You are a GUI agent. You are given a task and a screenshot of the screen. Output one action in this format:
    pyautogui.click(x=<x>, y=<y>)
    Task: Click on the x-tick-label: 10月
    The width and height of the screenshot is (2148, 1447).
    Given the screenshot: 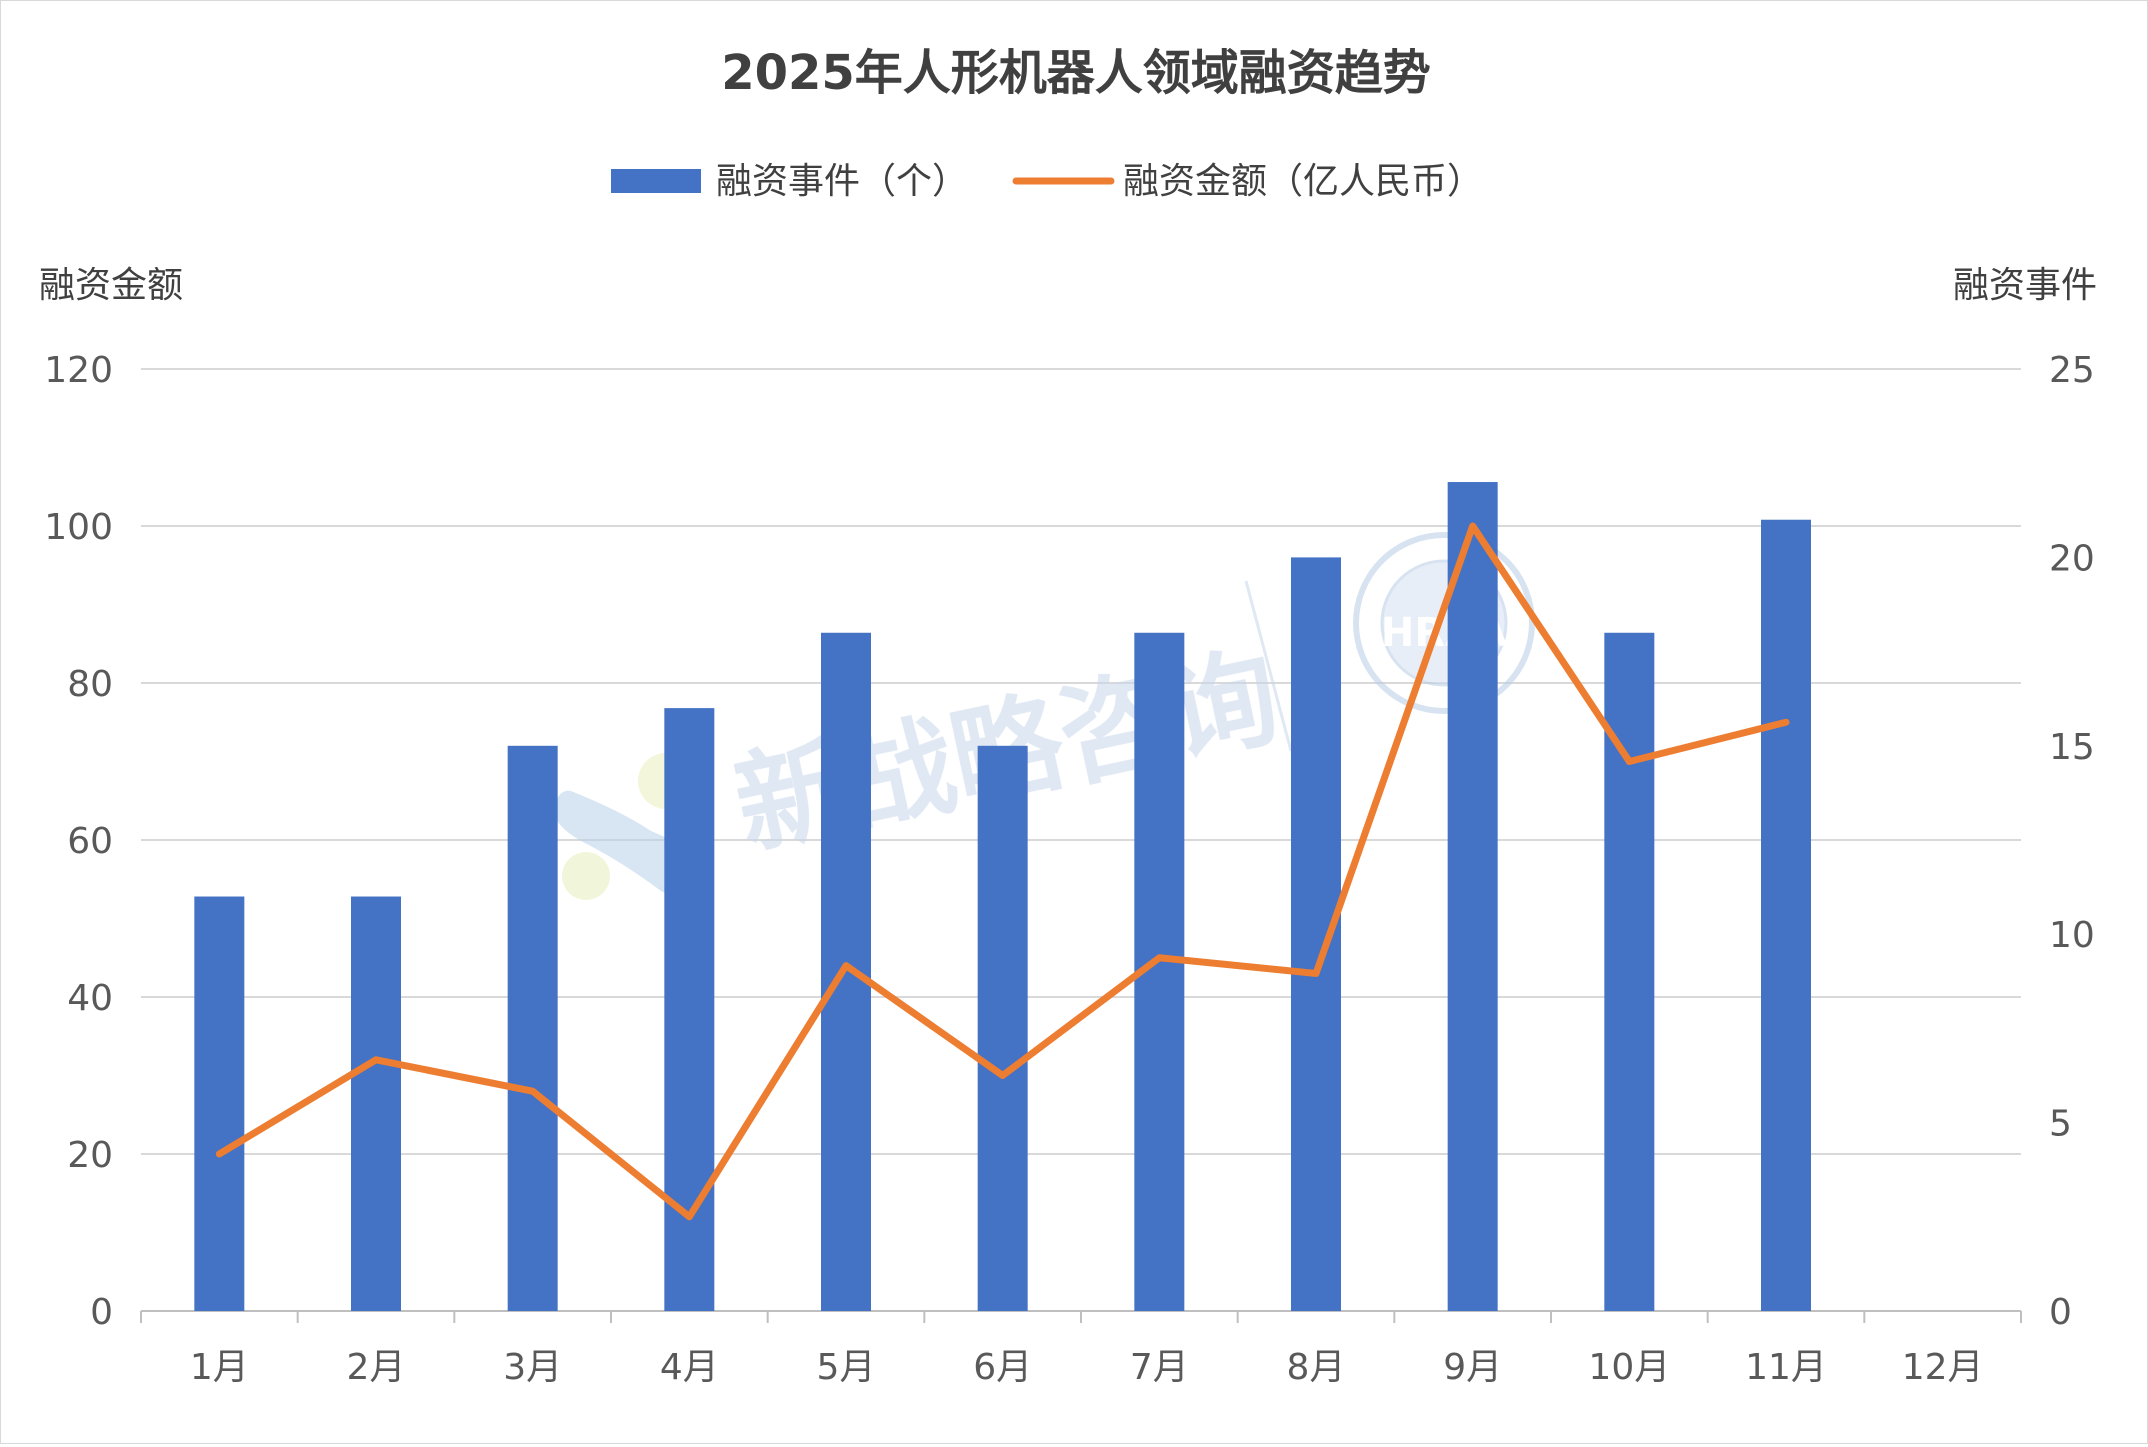 What is the action you would take?
    pyautogui.click(x=1629, y=1367)
    